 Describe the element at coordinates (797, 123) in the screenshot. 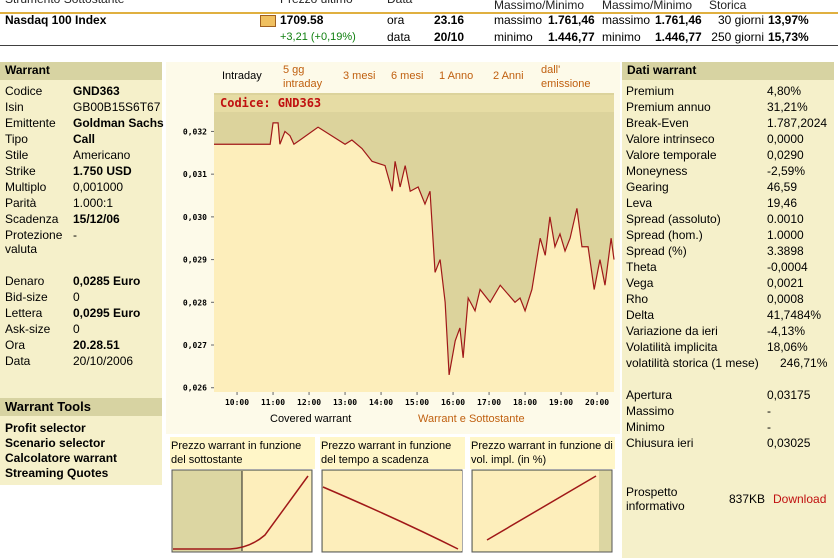

I see `row-value: 1.787,2024` at that location.